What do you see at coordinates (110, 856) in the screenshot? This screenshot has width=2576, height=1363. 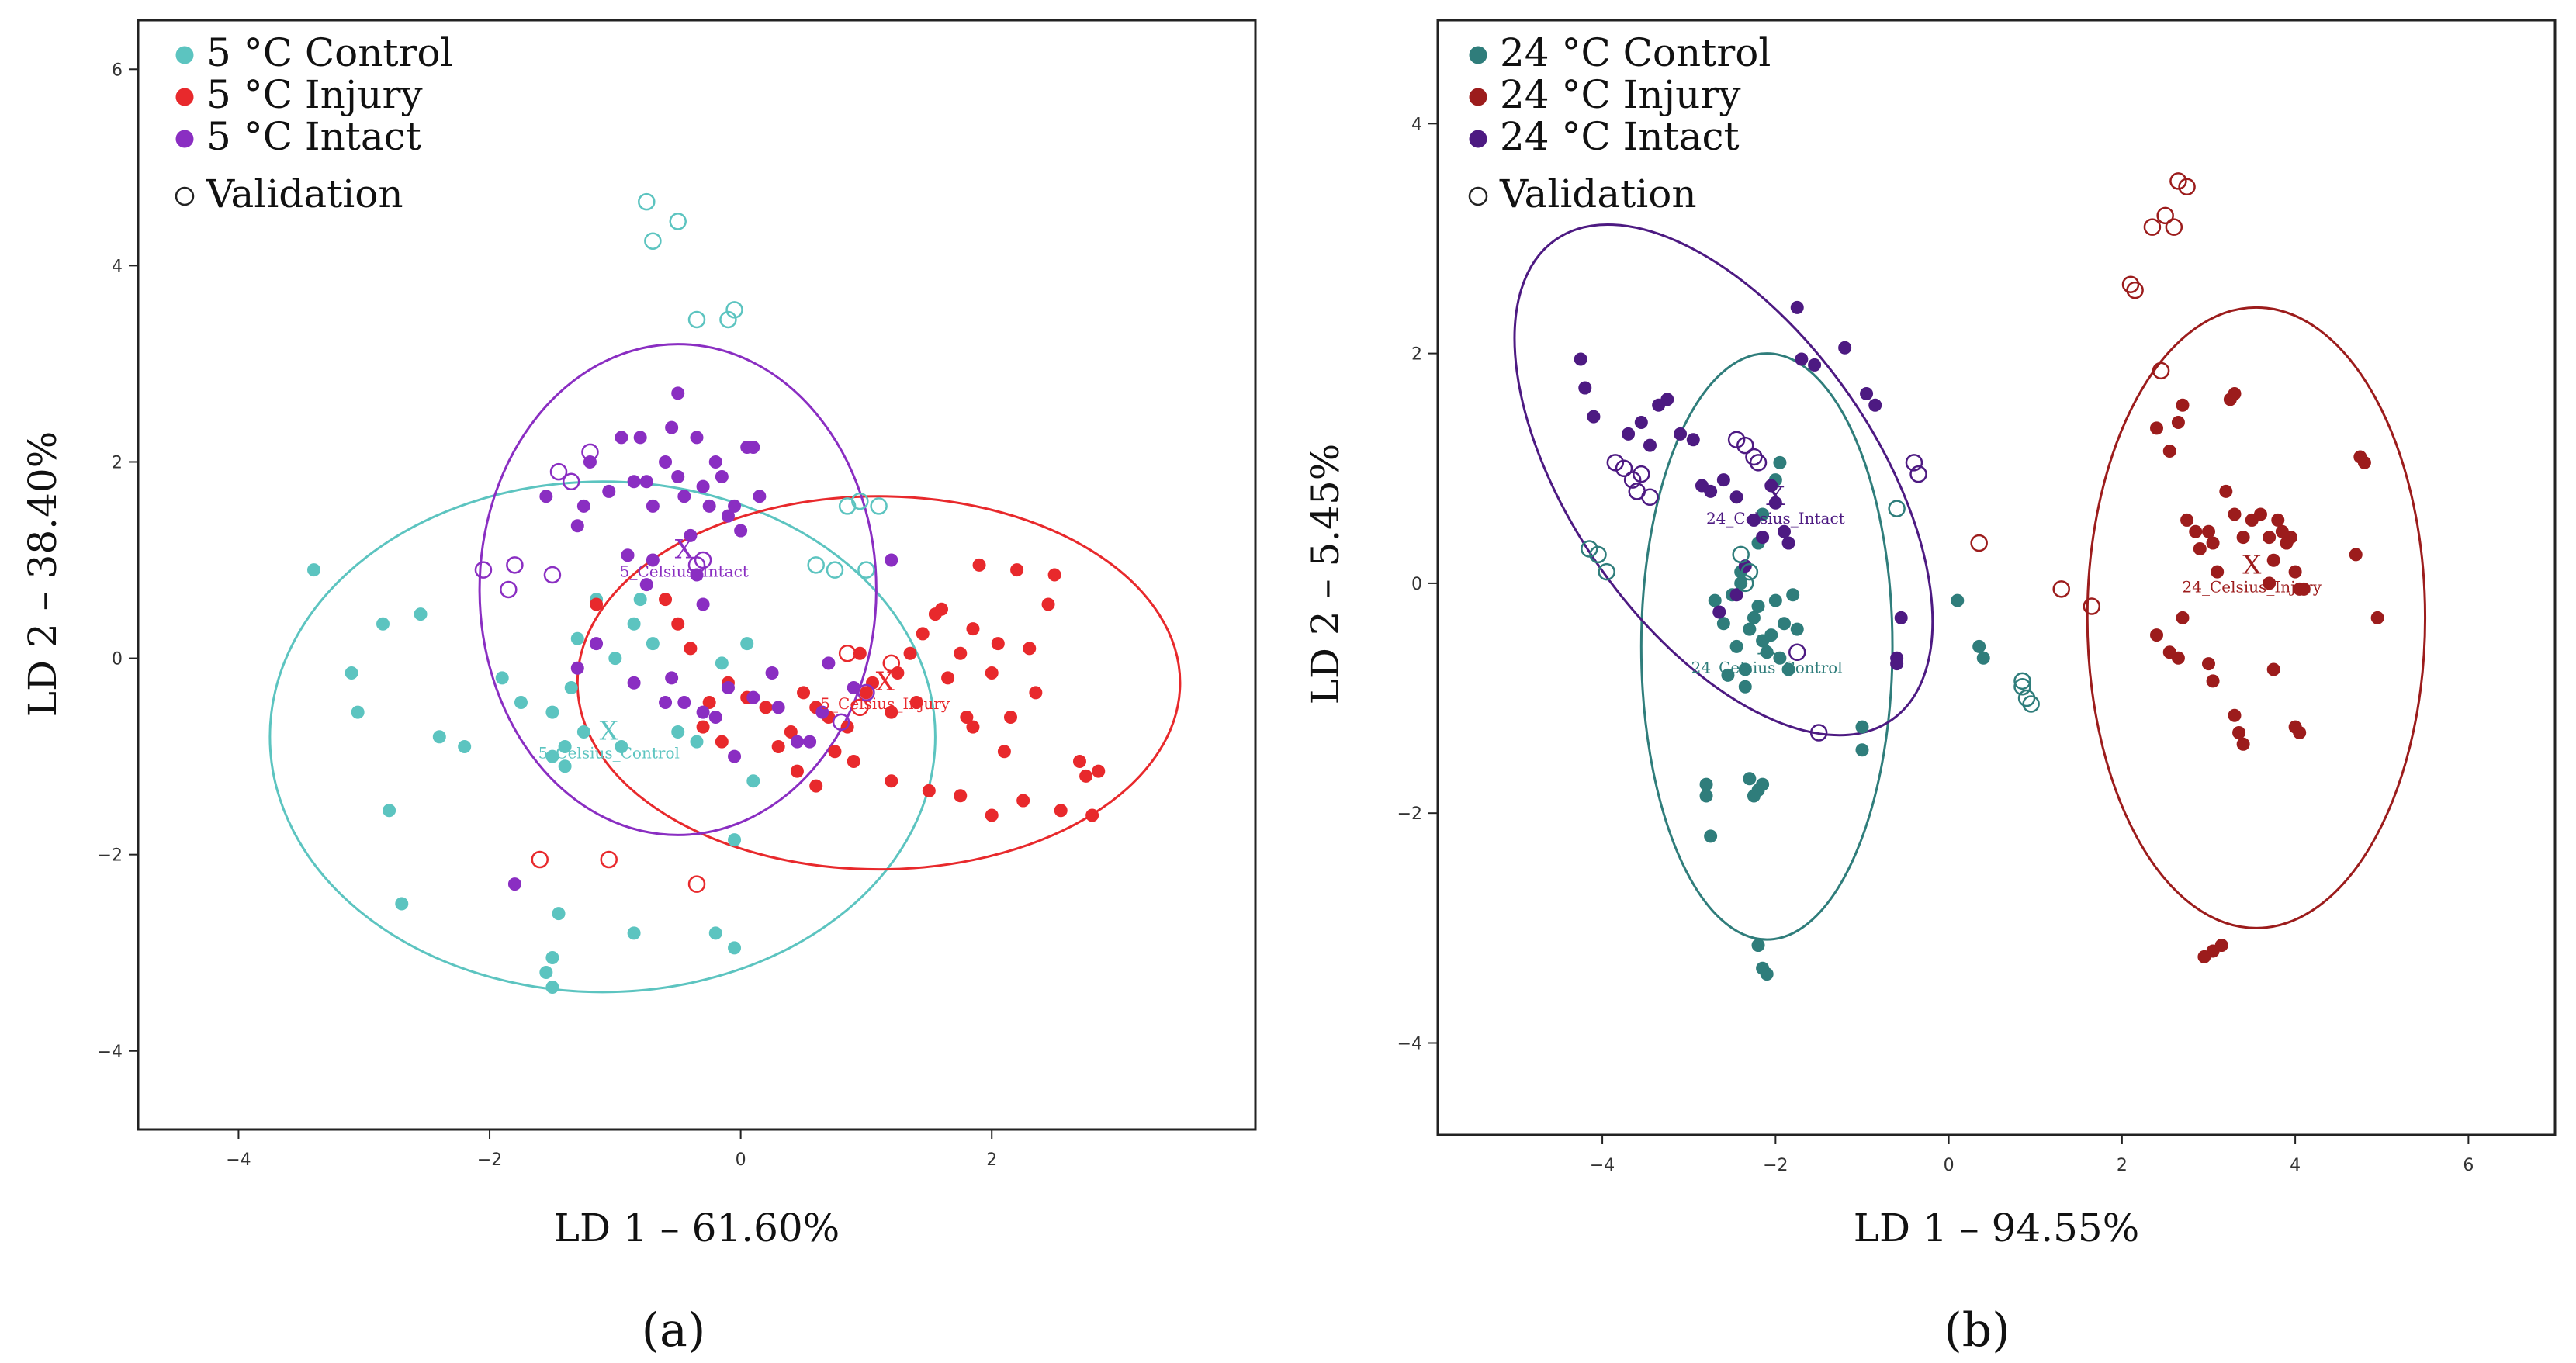 I see `y-tick-label: −2` at bounding box center [110, 856].